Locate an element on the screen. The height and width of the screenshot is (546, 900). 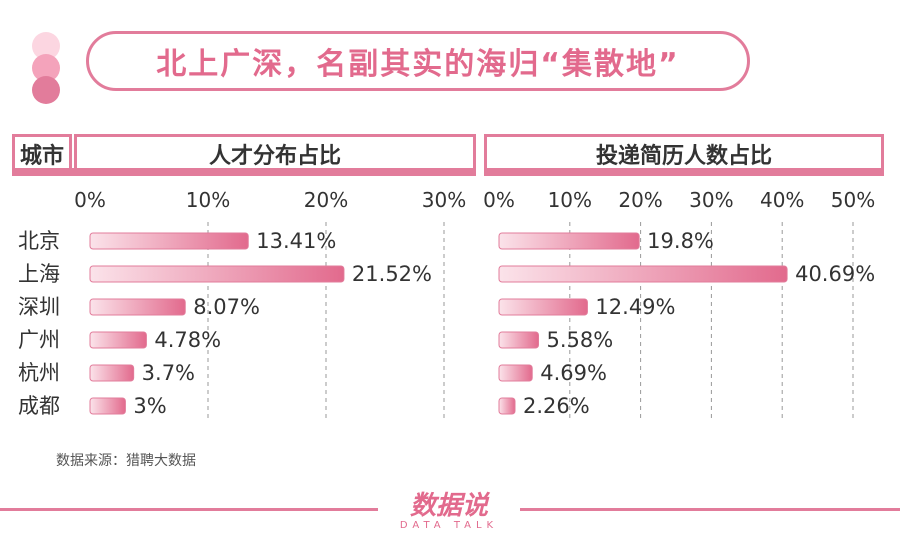
data-label: 3.7% is located at coordinates (168, 373).